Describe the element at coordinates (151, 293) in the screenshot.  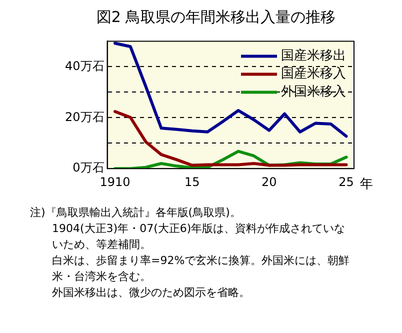
I see `text: 外国米移出は、微少のため図示を省略。` at that location.